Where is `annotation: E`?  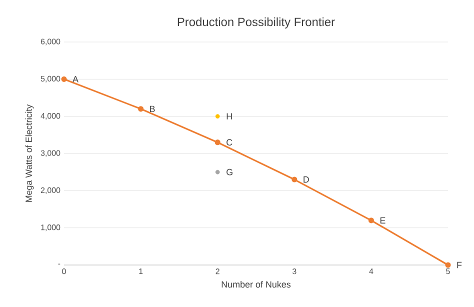 annotation: E is located at coordinates (383, 220).